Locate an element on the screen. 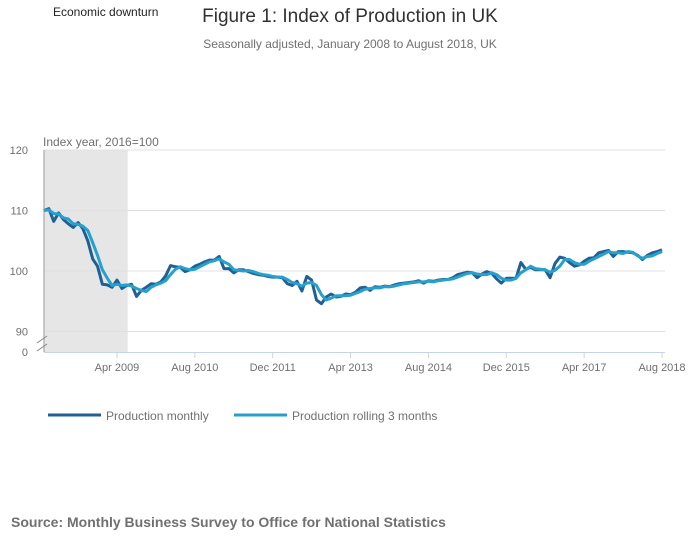 Image resolution: width=700 pixels, height=549 pixels. x-tick-label: Apr 2013 is located at coordinates (350, 368).